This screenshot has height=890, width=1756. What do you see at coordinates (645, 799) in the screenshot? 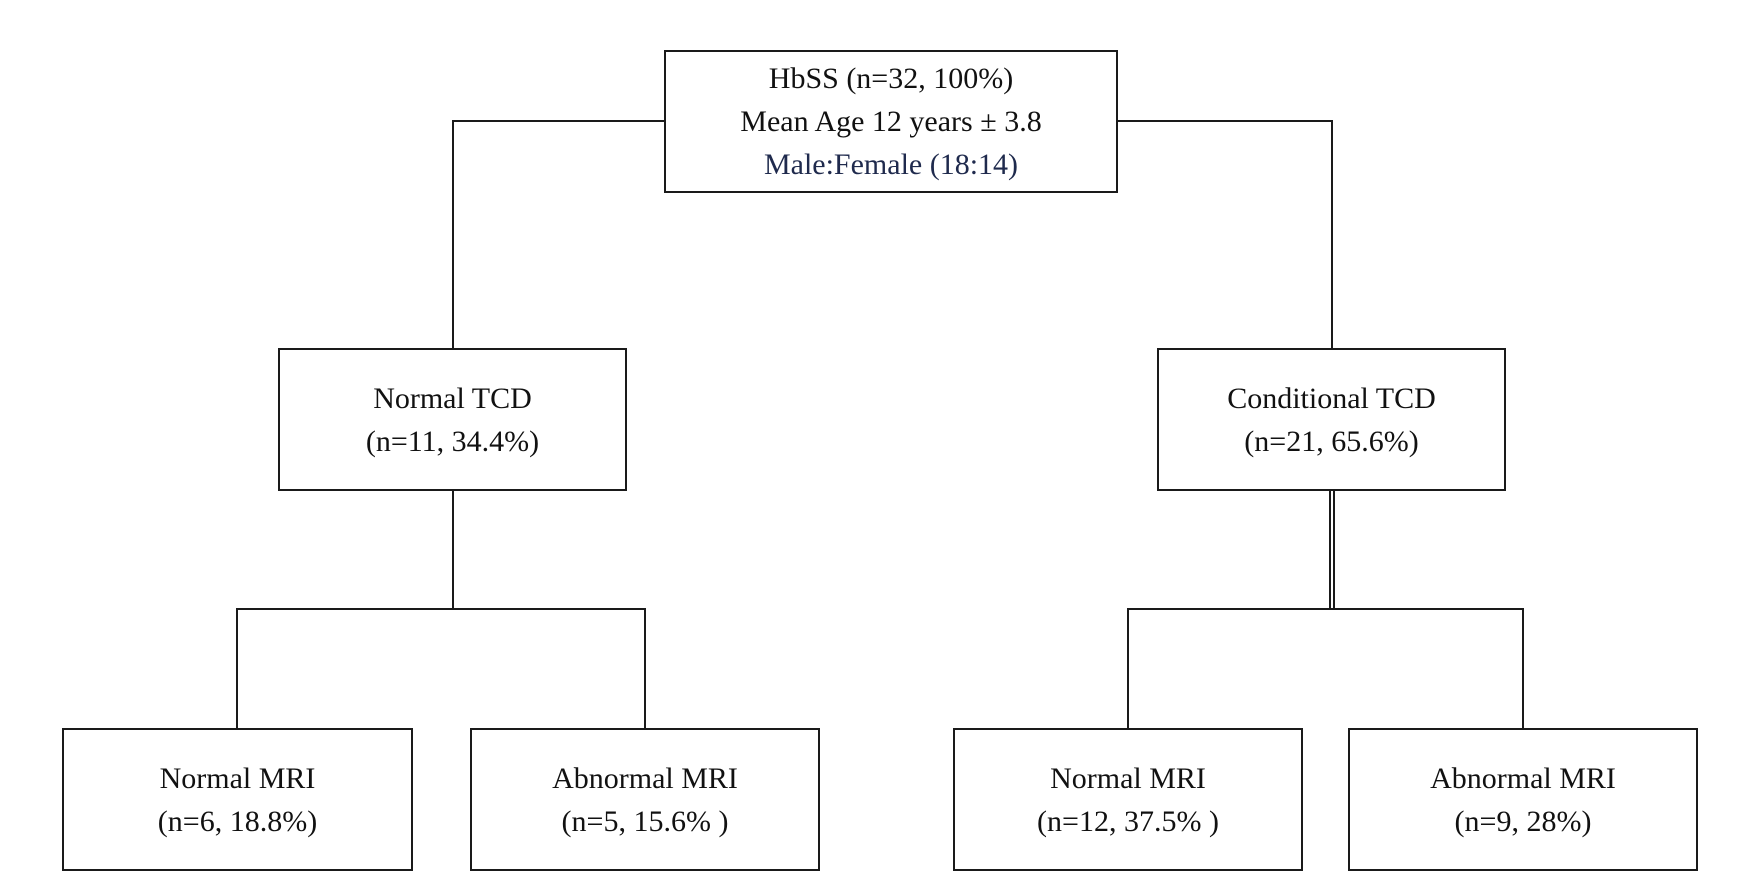
I see `node-normal-tcd-abnormal-mri: Abnormal MRI (n=5, 15.6% )` at bounding box center [645, 799].